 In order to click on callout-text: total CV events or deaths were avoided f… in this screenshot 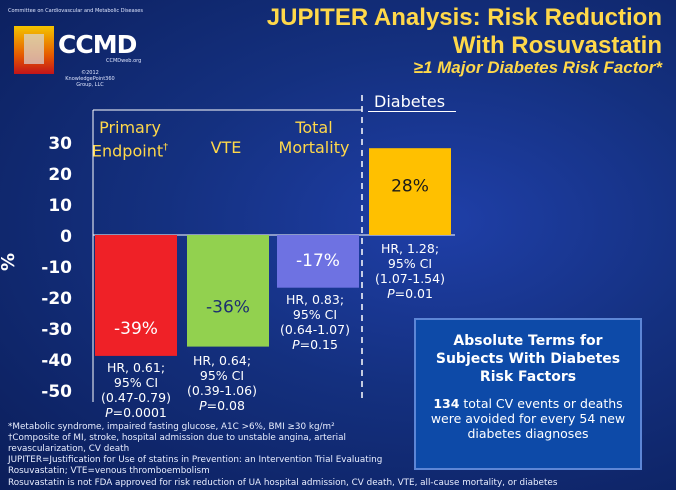, I will do `click(528, 418)`.